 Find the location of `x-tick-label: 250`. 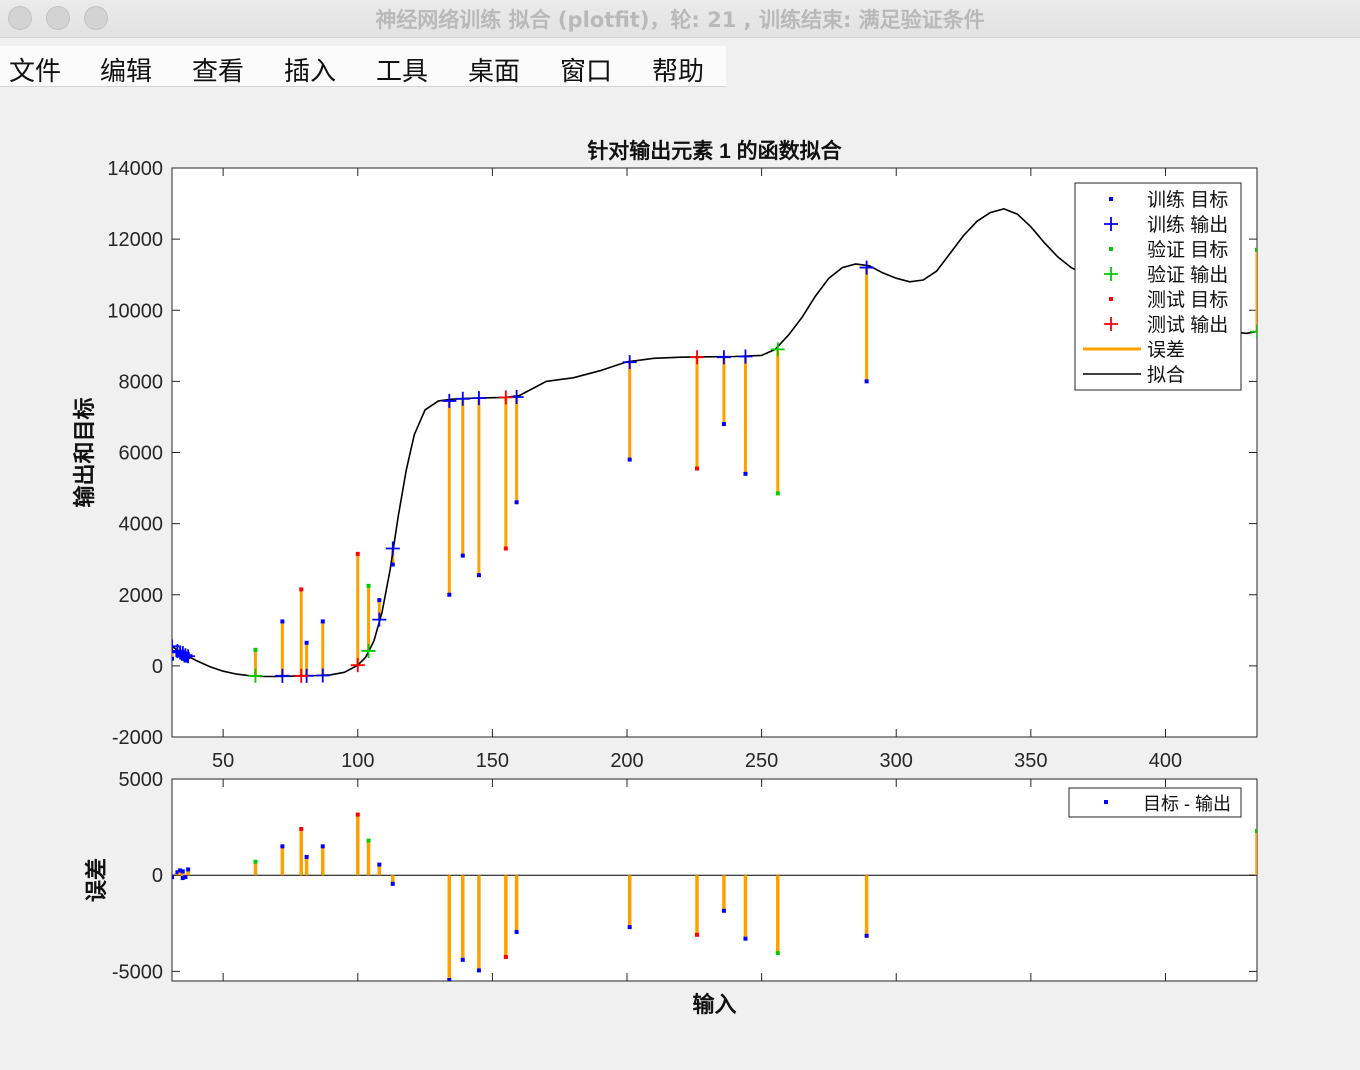

x-tick-label: 250 is located at coordinates (761, 761).